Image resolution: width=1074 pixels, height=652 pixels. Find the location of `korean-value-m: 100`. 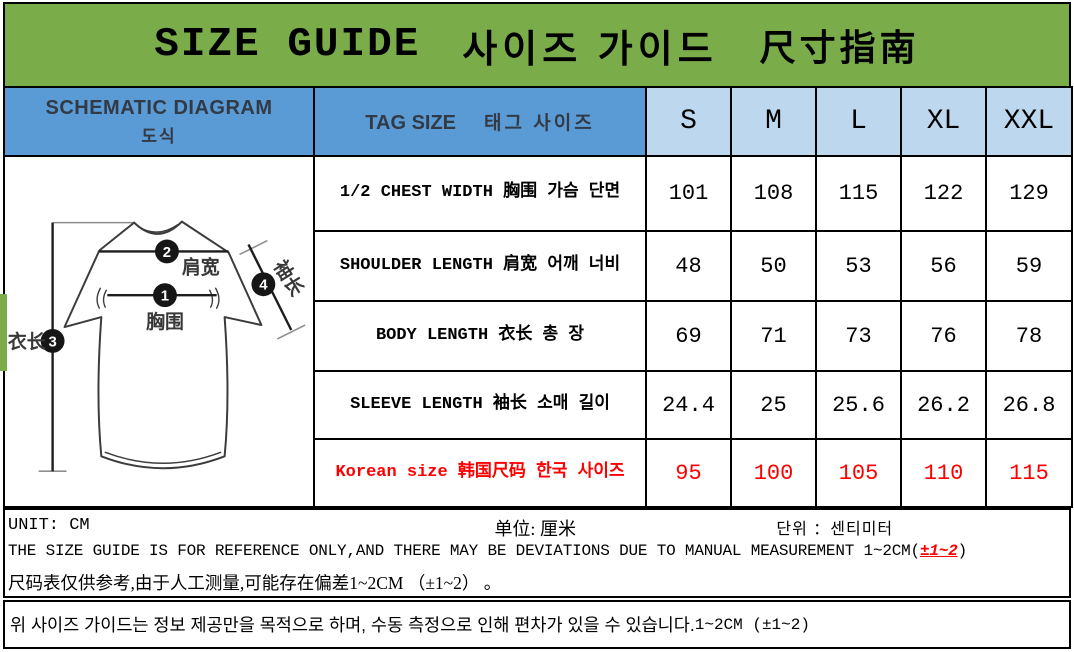

korean-value-m: 100 is located at coordinates (773, 473).